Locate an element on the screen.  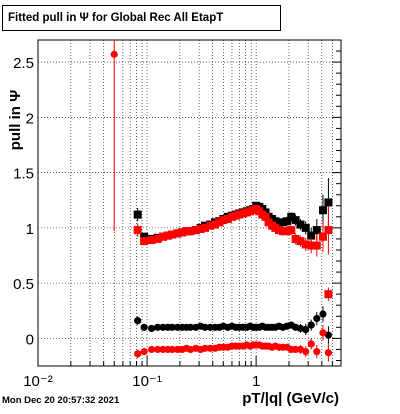
y-tick-label: 2.5 is located at coordinates (23, 63).